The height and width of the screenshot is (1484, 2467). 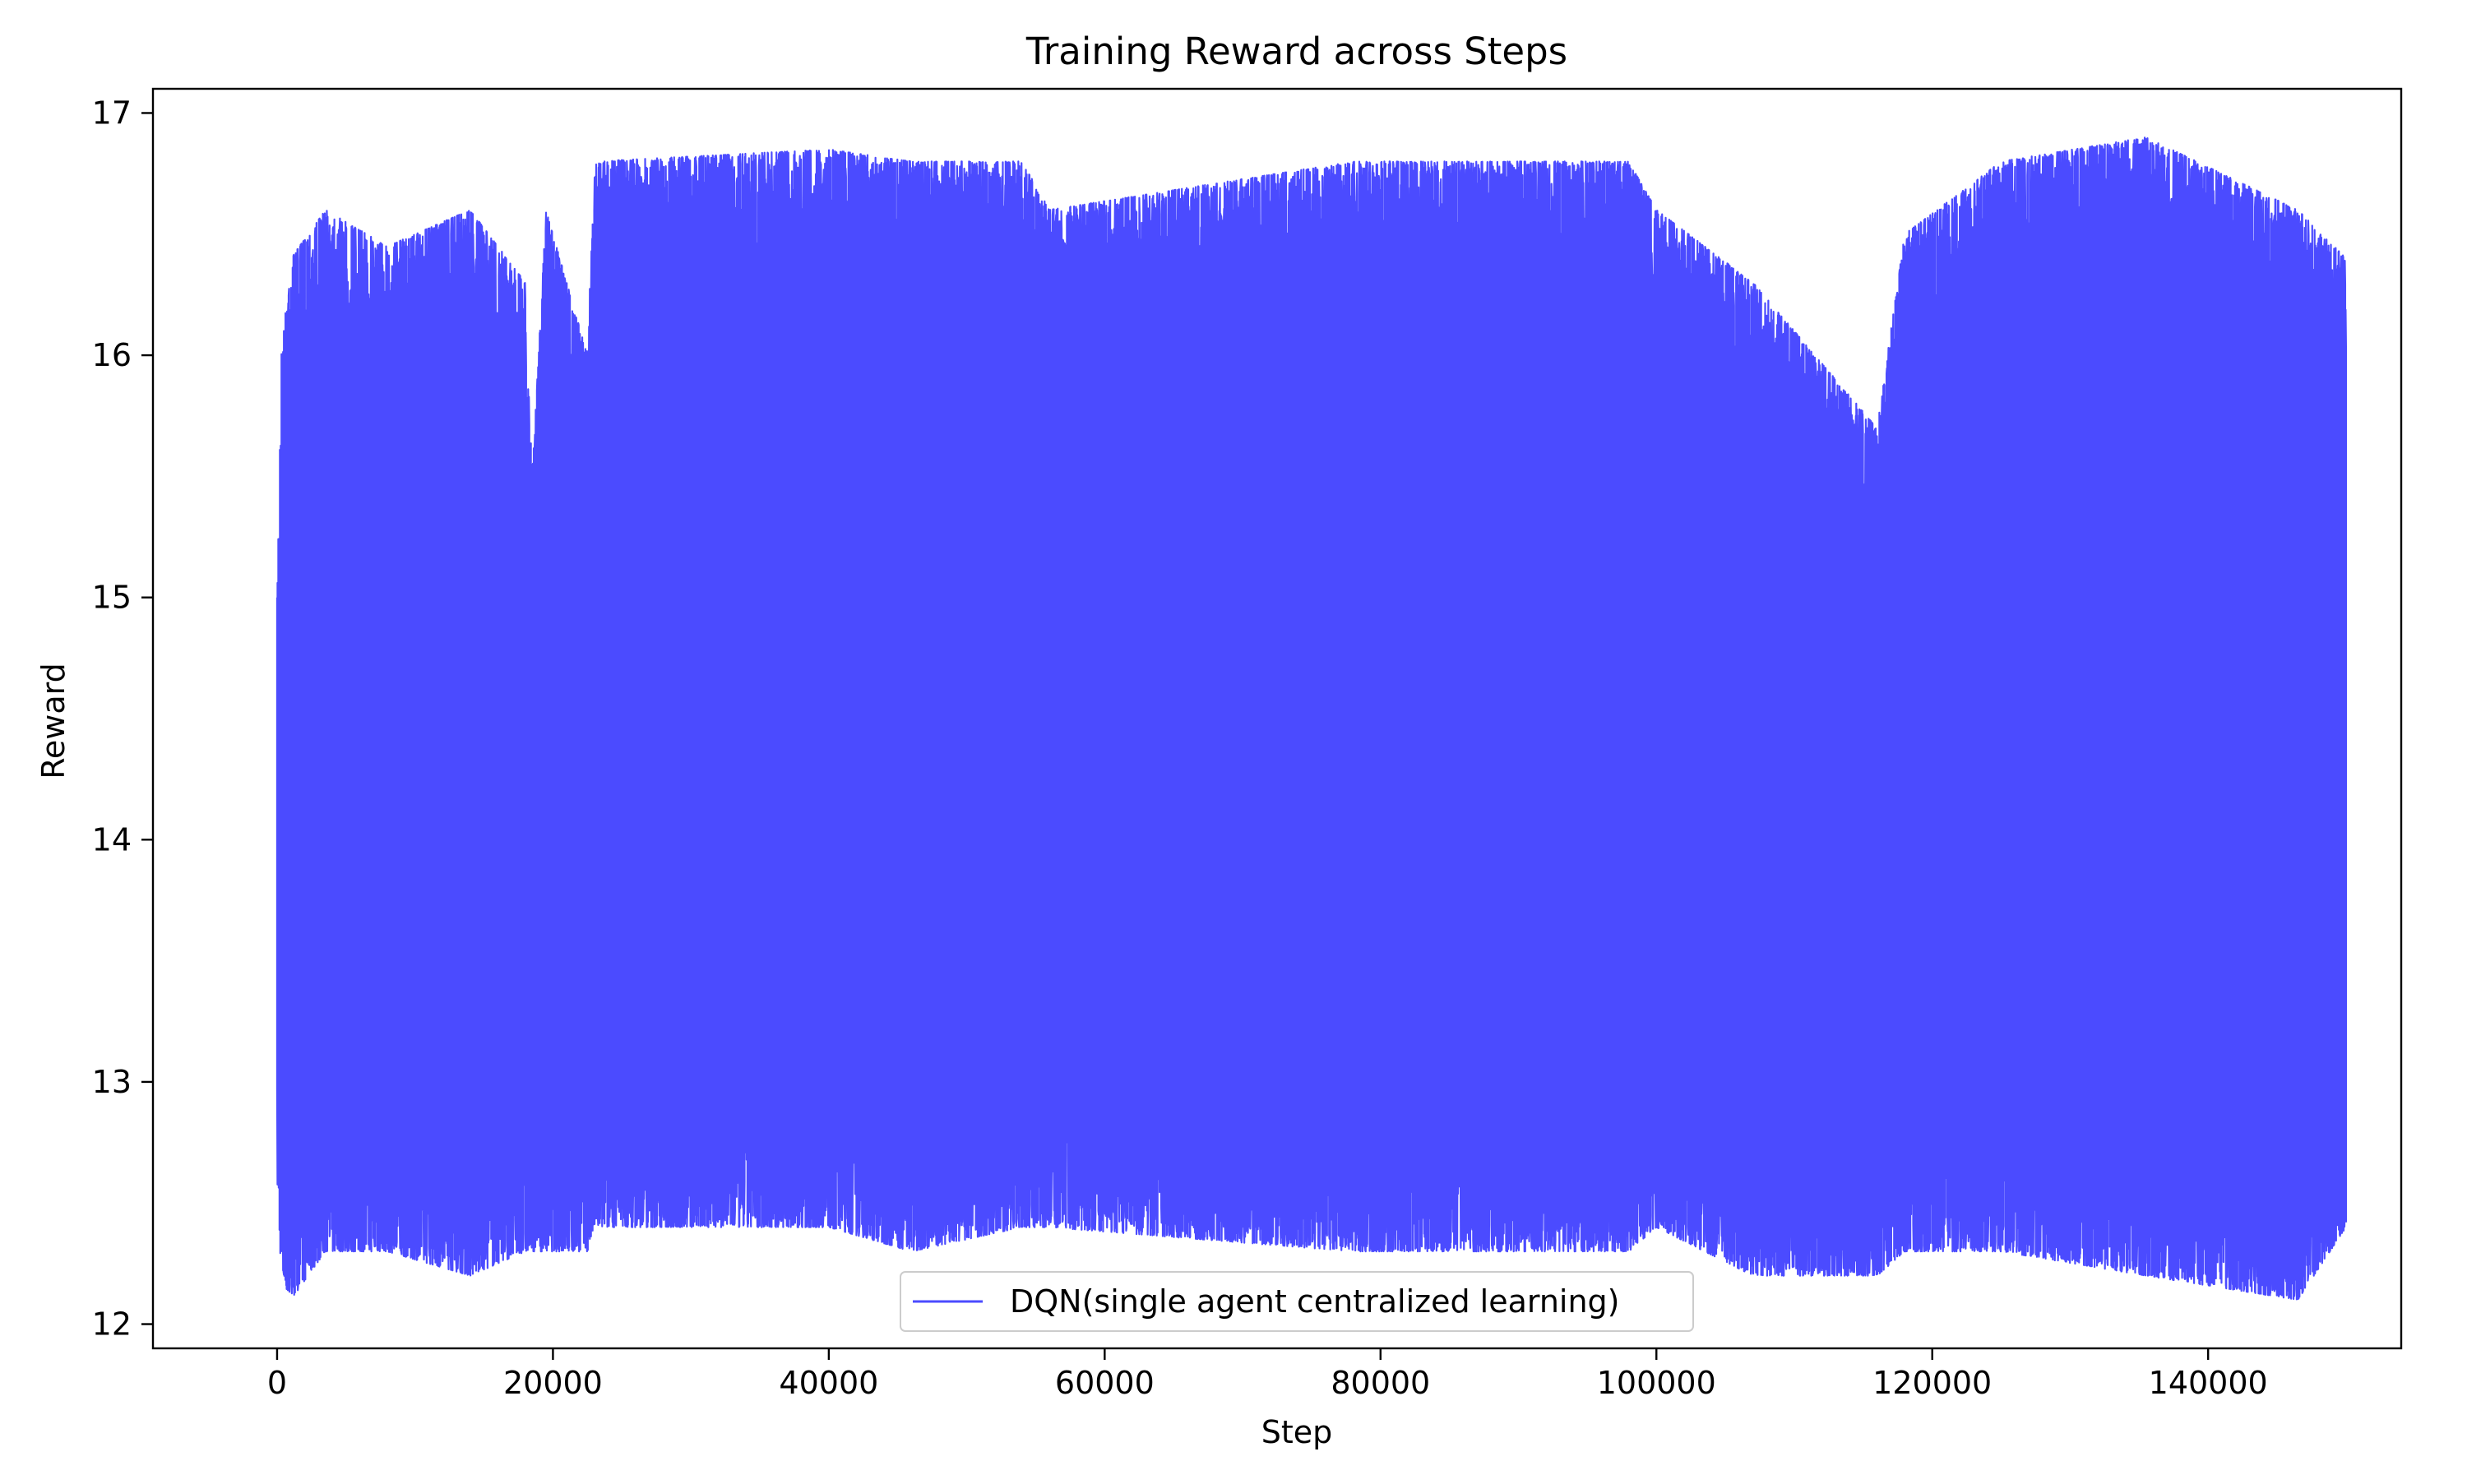 I want to click on x-tick-label: 80000, so click(x=1380, y=1383).